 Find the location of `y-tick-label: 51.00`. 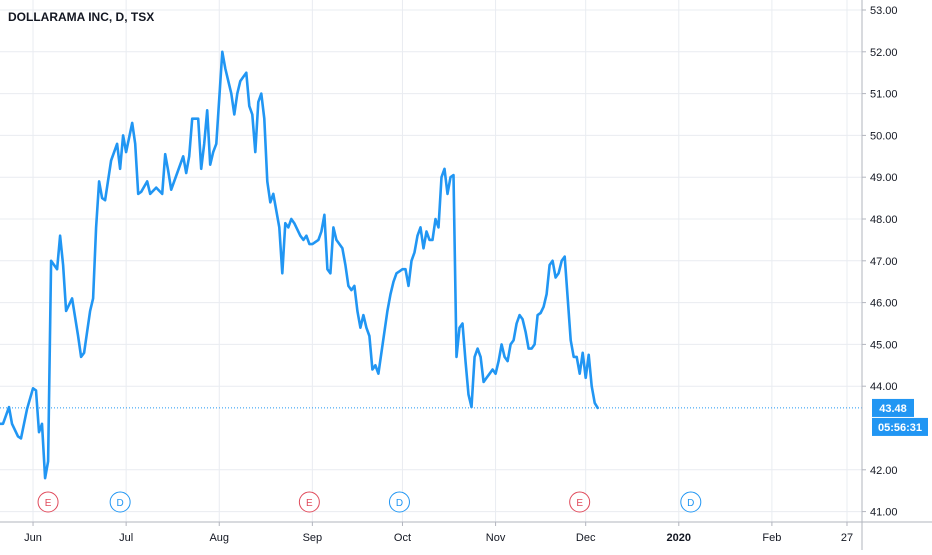

y-tick-label: 51.00 is located at coordinates (884, 95).